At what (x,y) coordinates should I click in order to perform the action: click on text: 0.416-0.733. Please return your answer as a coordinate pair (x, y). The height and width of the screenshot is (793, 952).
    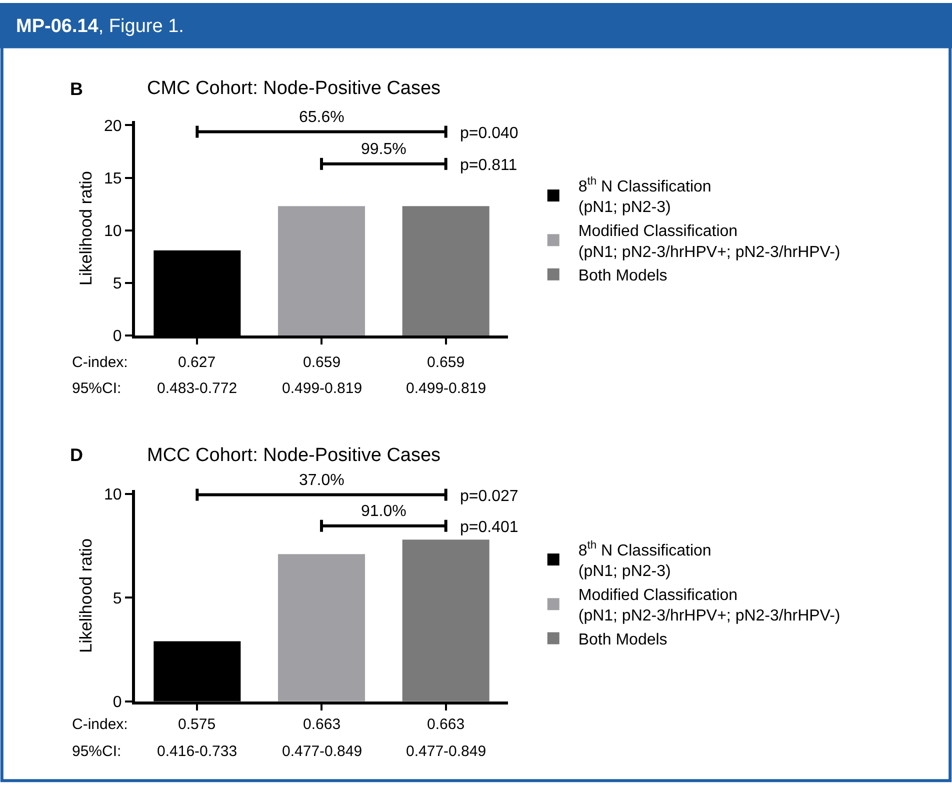
    Looking at the image, I should click on (197, 751).